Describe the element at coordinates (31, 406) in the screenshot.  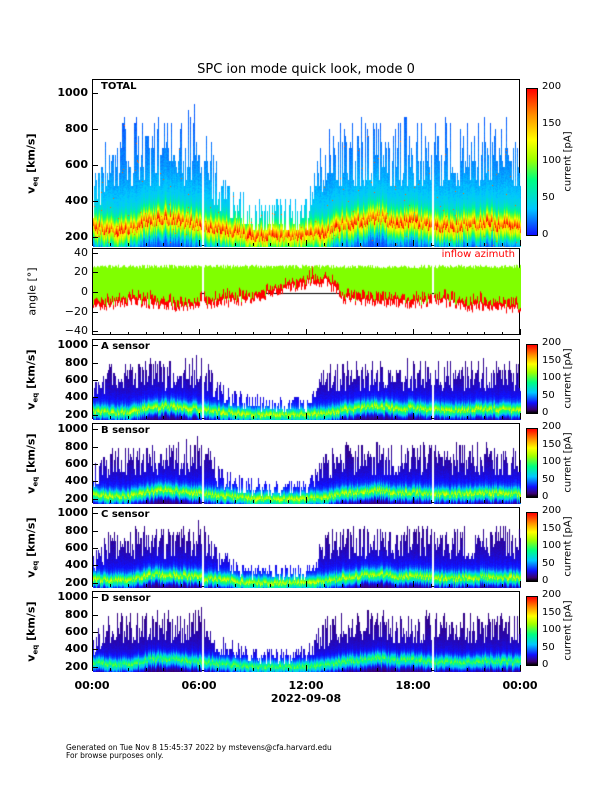
I see `y-axis-label-part: v` at that location.